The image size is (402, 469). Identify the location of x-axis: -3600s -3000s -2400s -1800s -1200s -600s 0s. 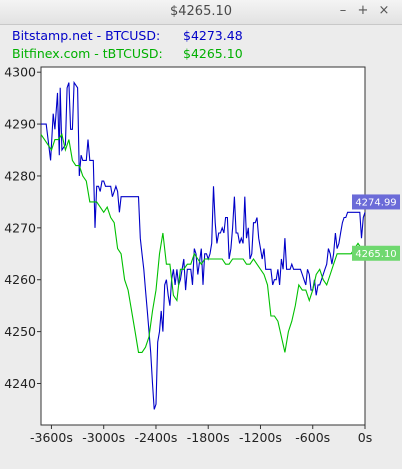
(201, 435).